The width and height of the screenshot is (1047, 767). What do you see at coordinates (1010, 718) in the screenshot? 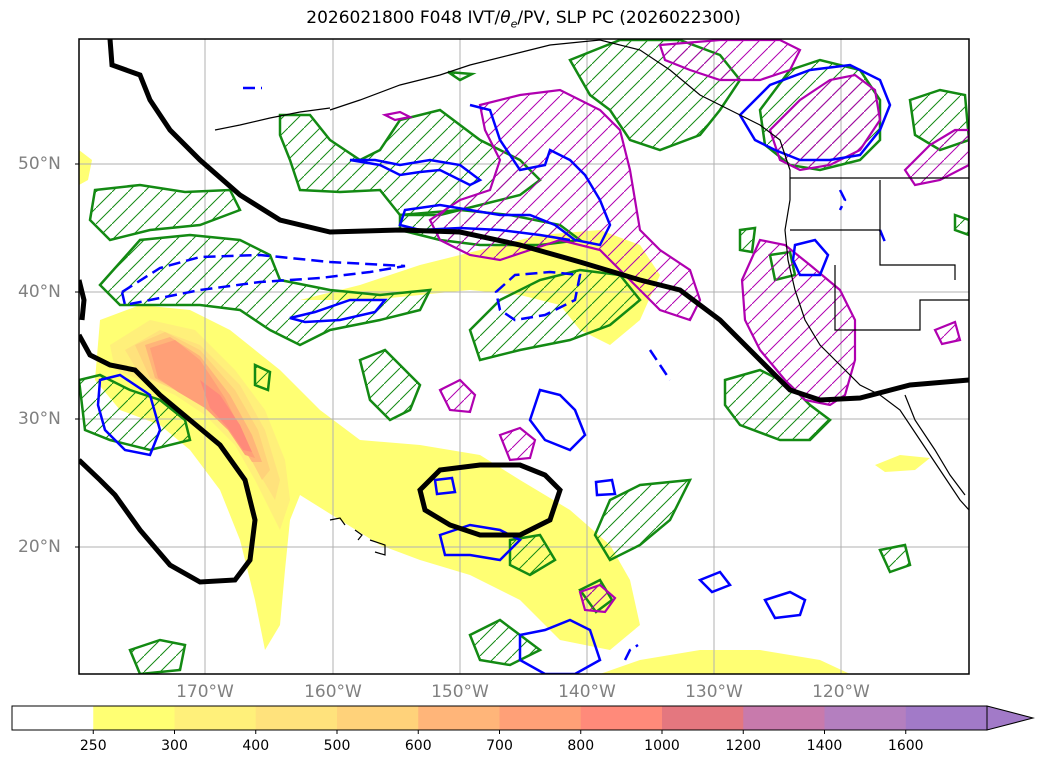
I see `colorbar-extend-arrow` at bounding box center [1010, 718].